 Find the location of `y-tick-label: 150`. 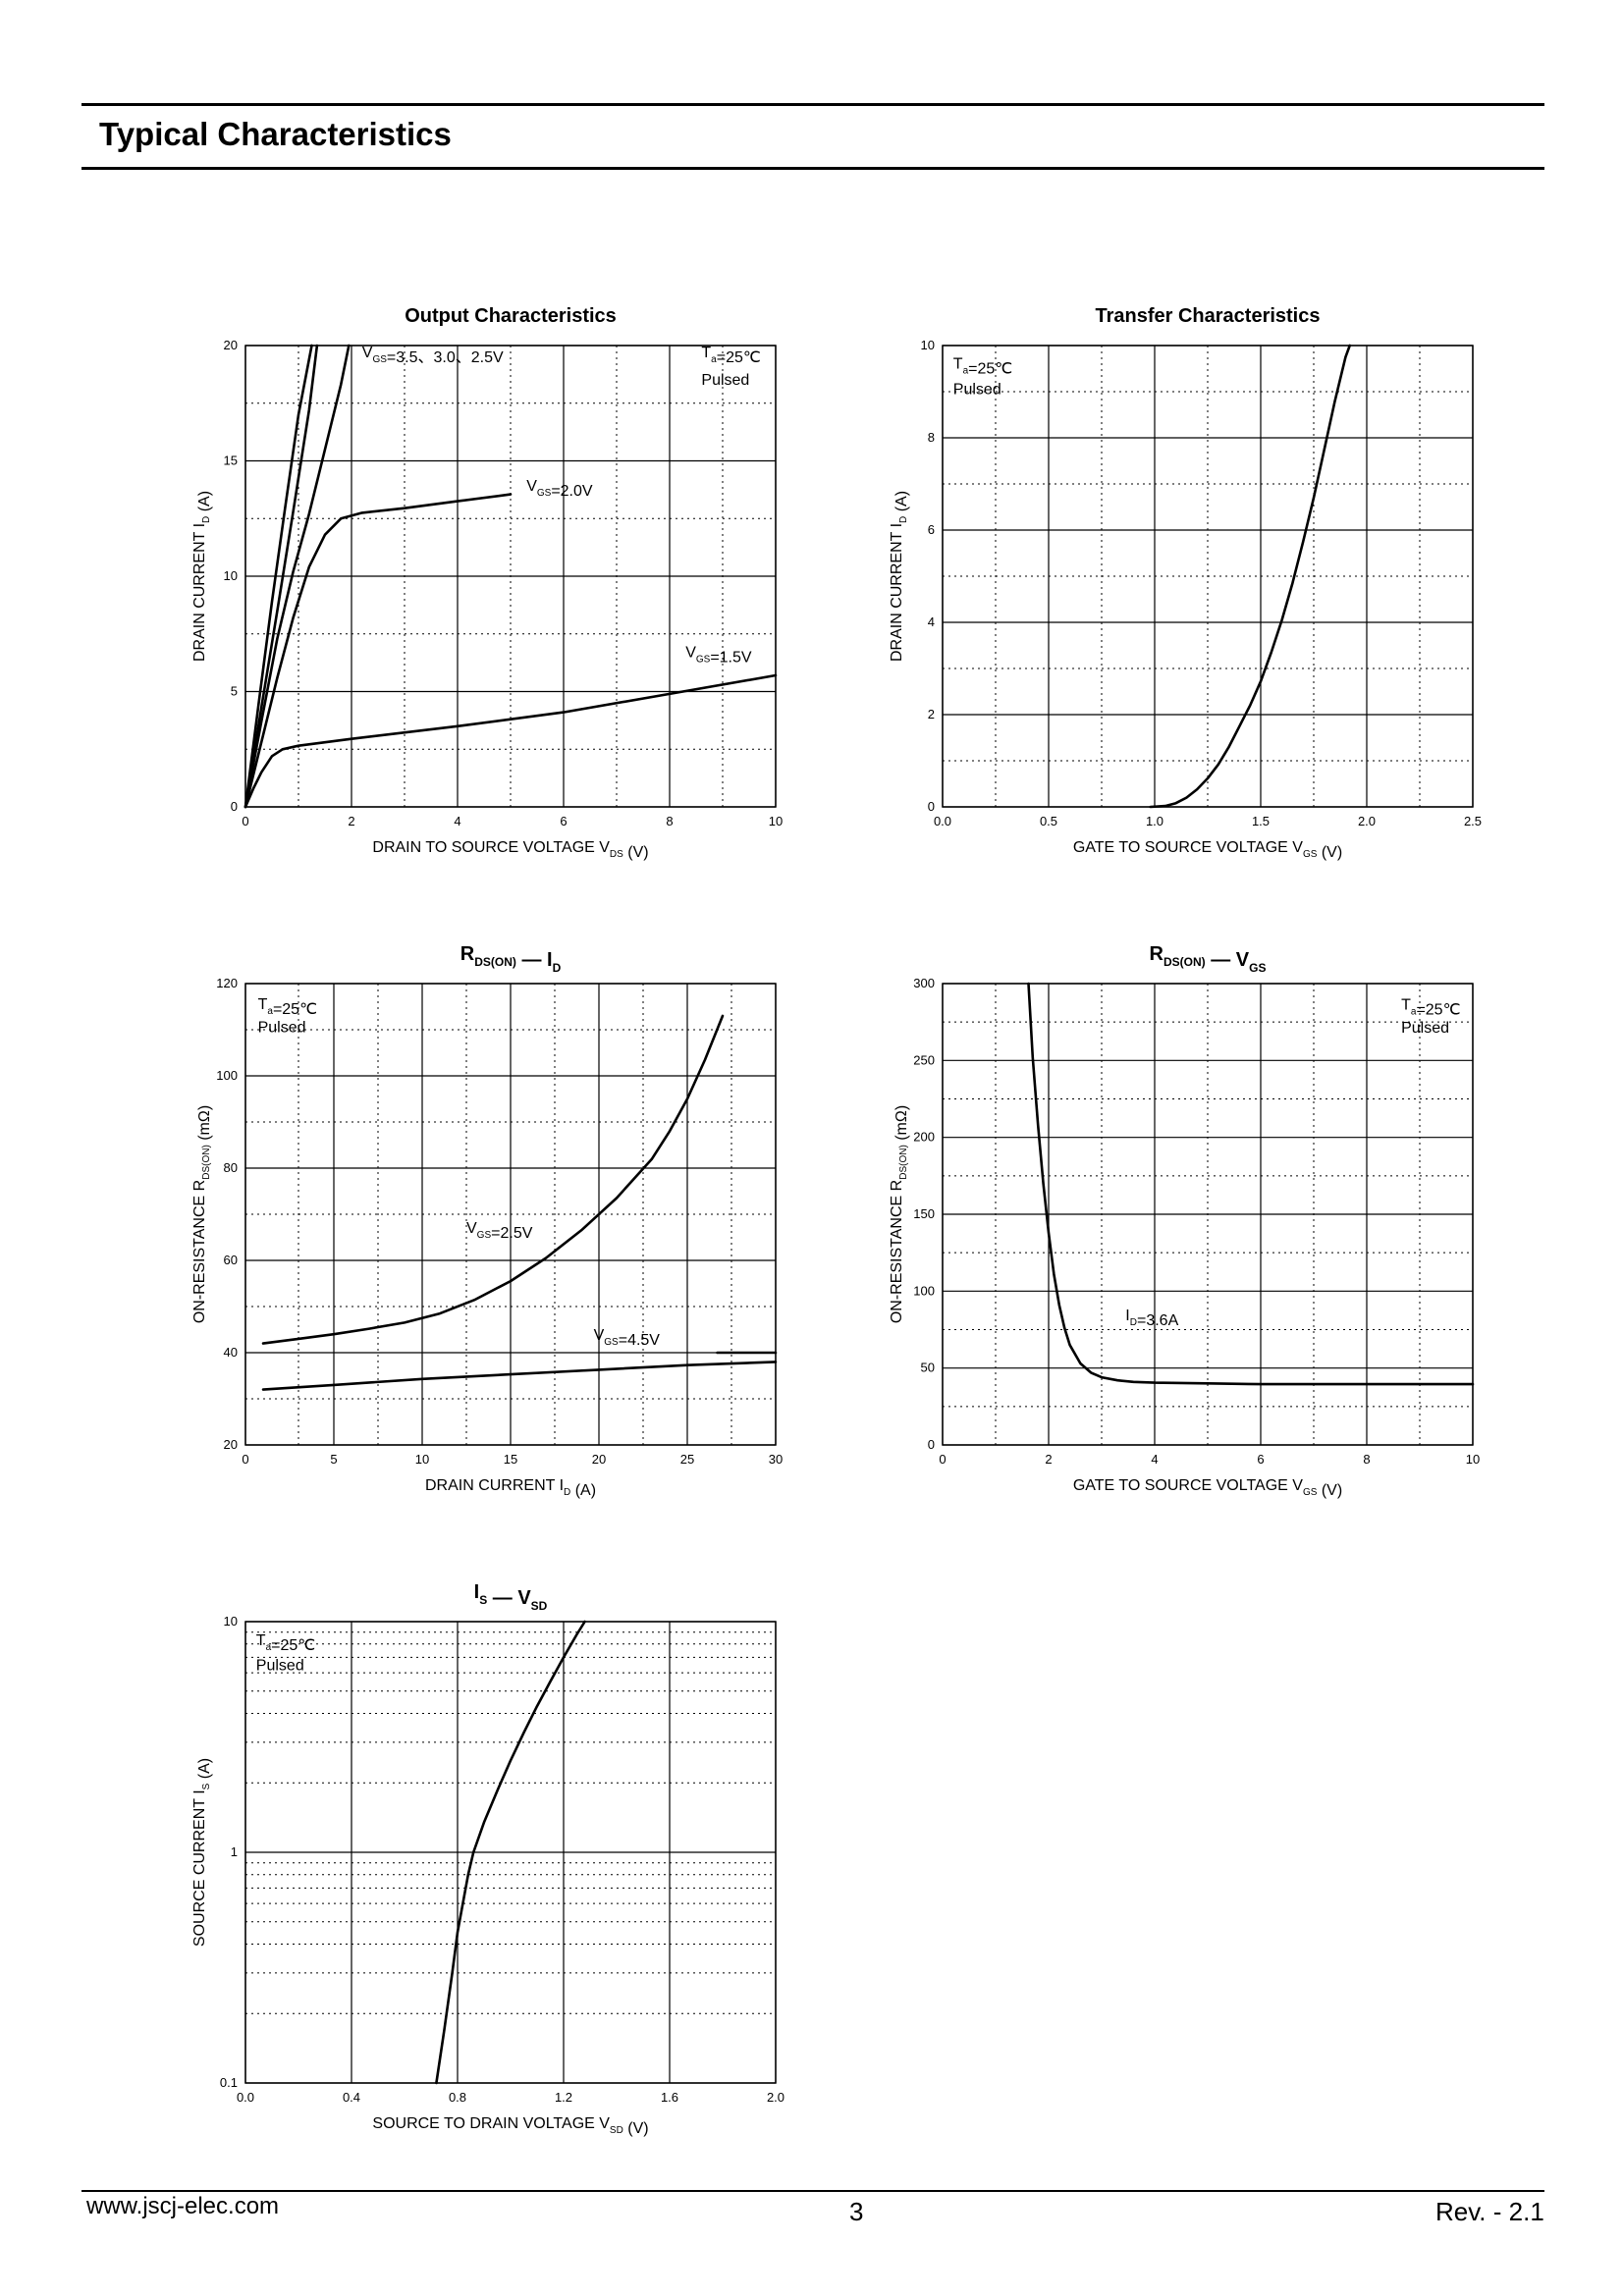

y-tick-label: 150 is located at coordinates (924, 1213).